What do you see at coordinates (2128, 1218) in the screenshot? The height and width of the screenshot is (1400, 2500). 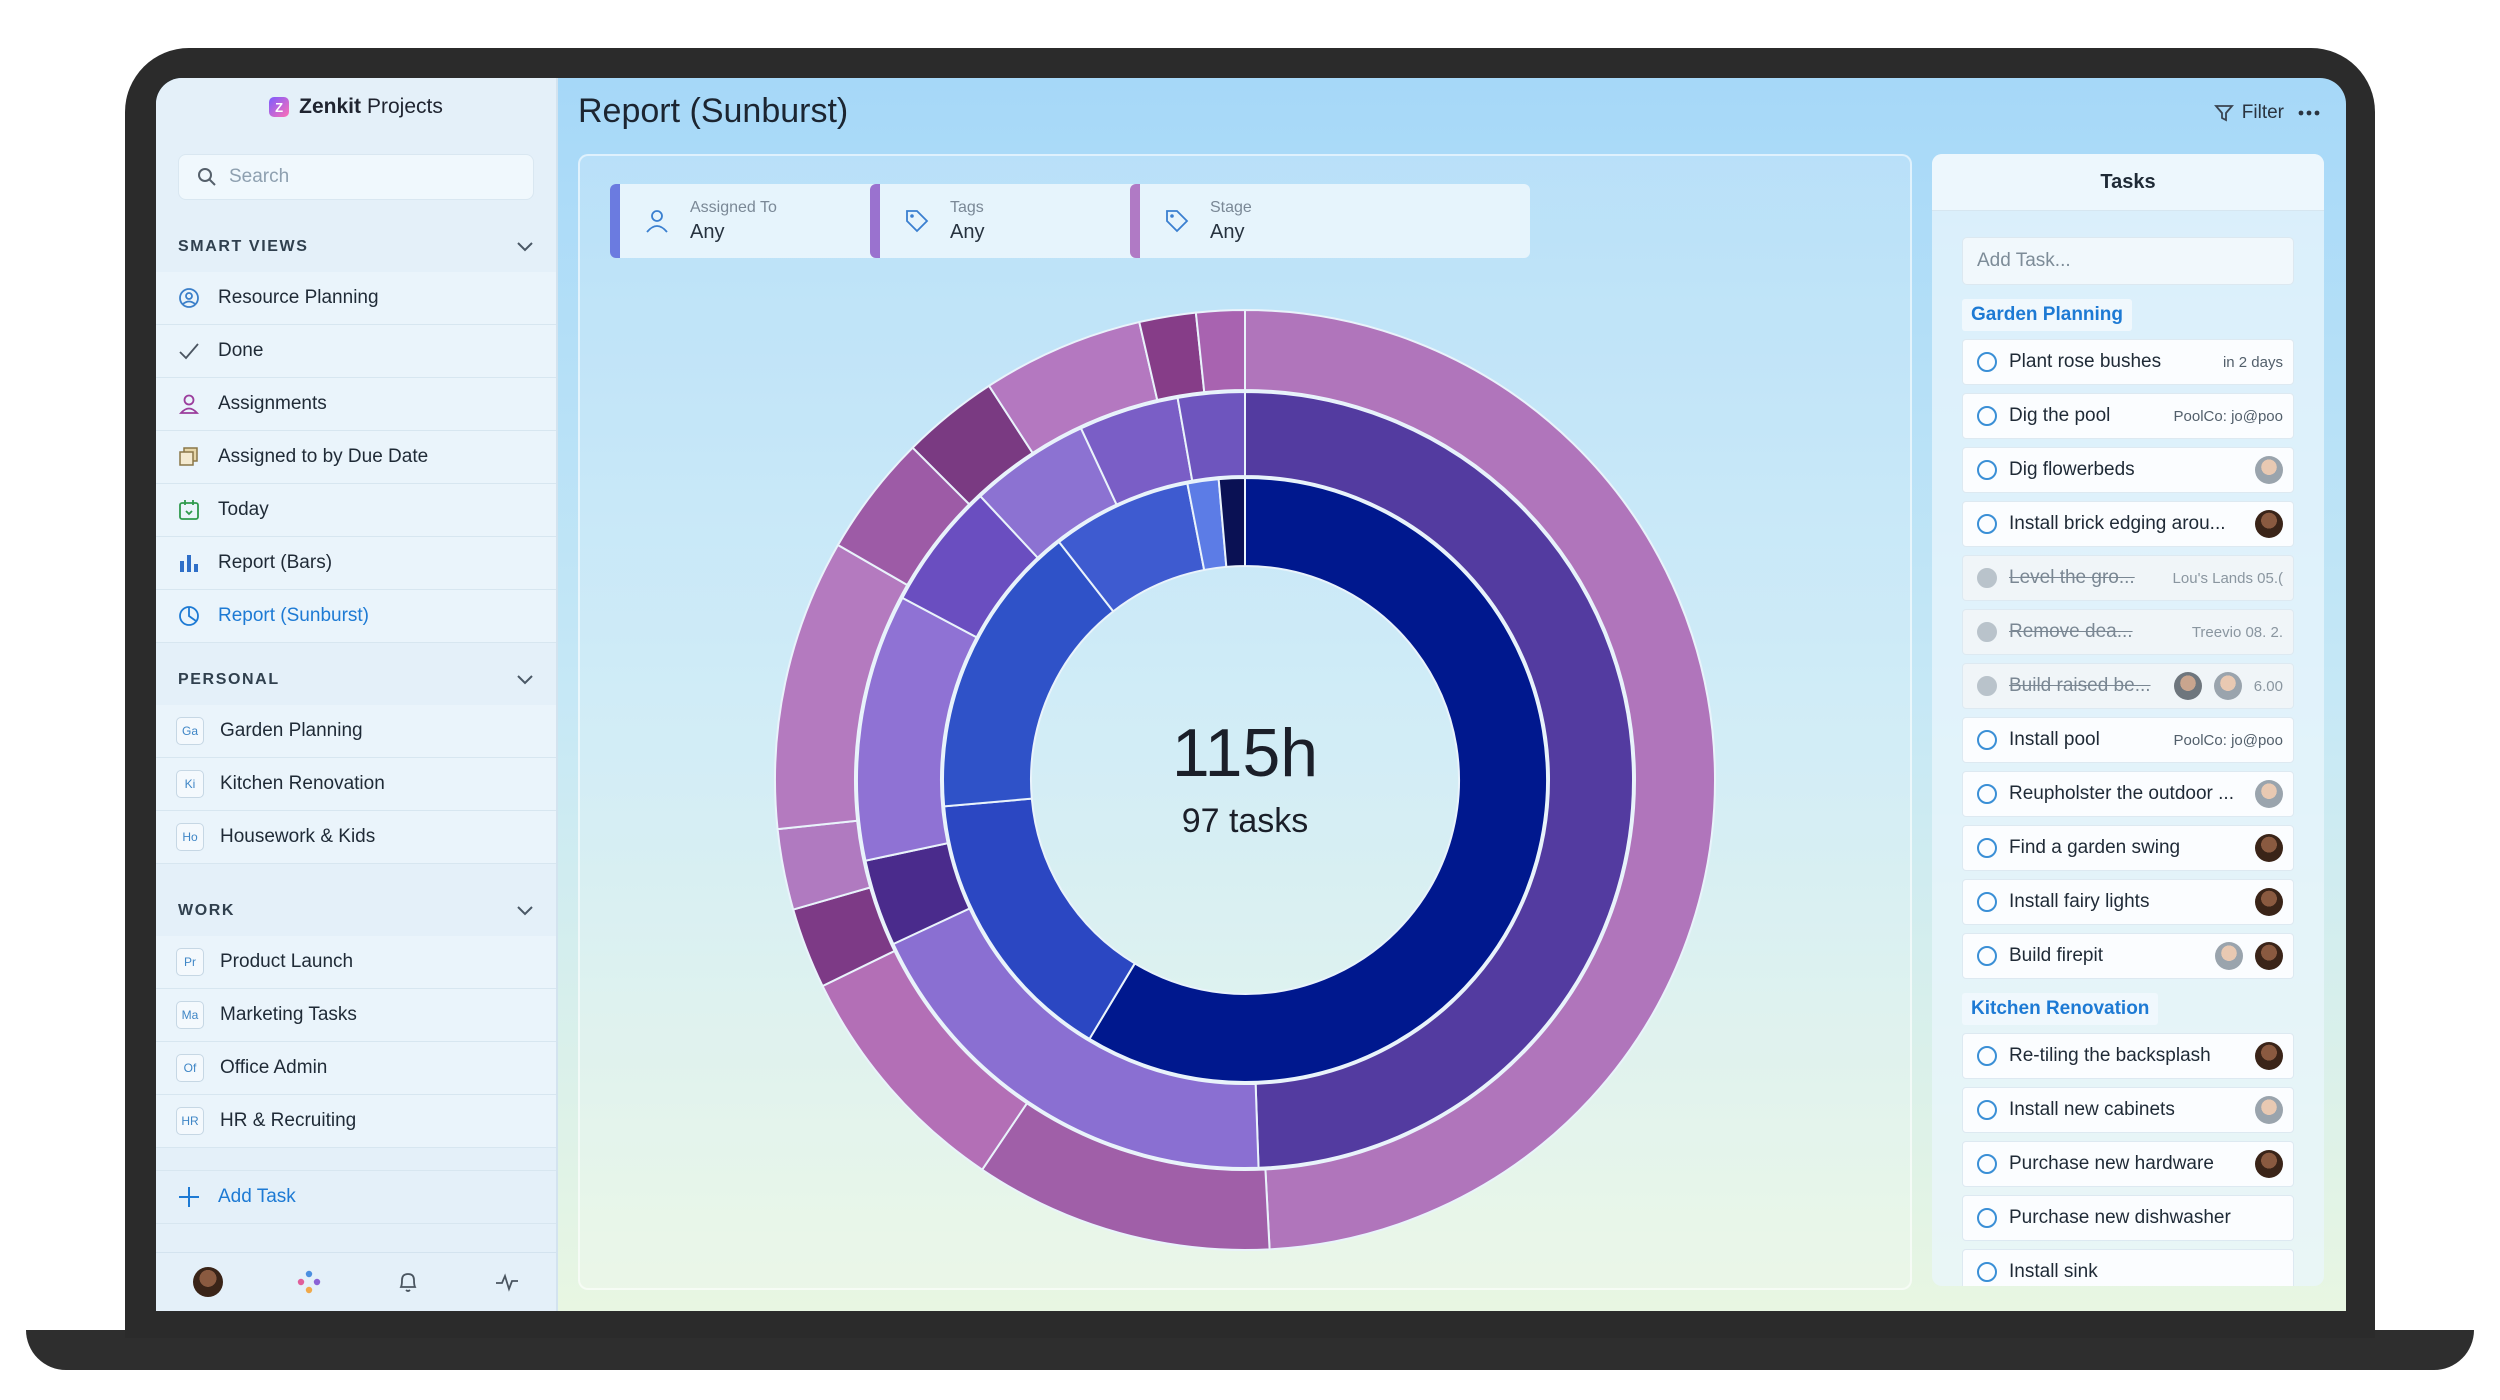 I see `task-row: Purchase new dishwasher` at bounding box center [2128, 1218].